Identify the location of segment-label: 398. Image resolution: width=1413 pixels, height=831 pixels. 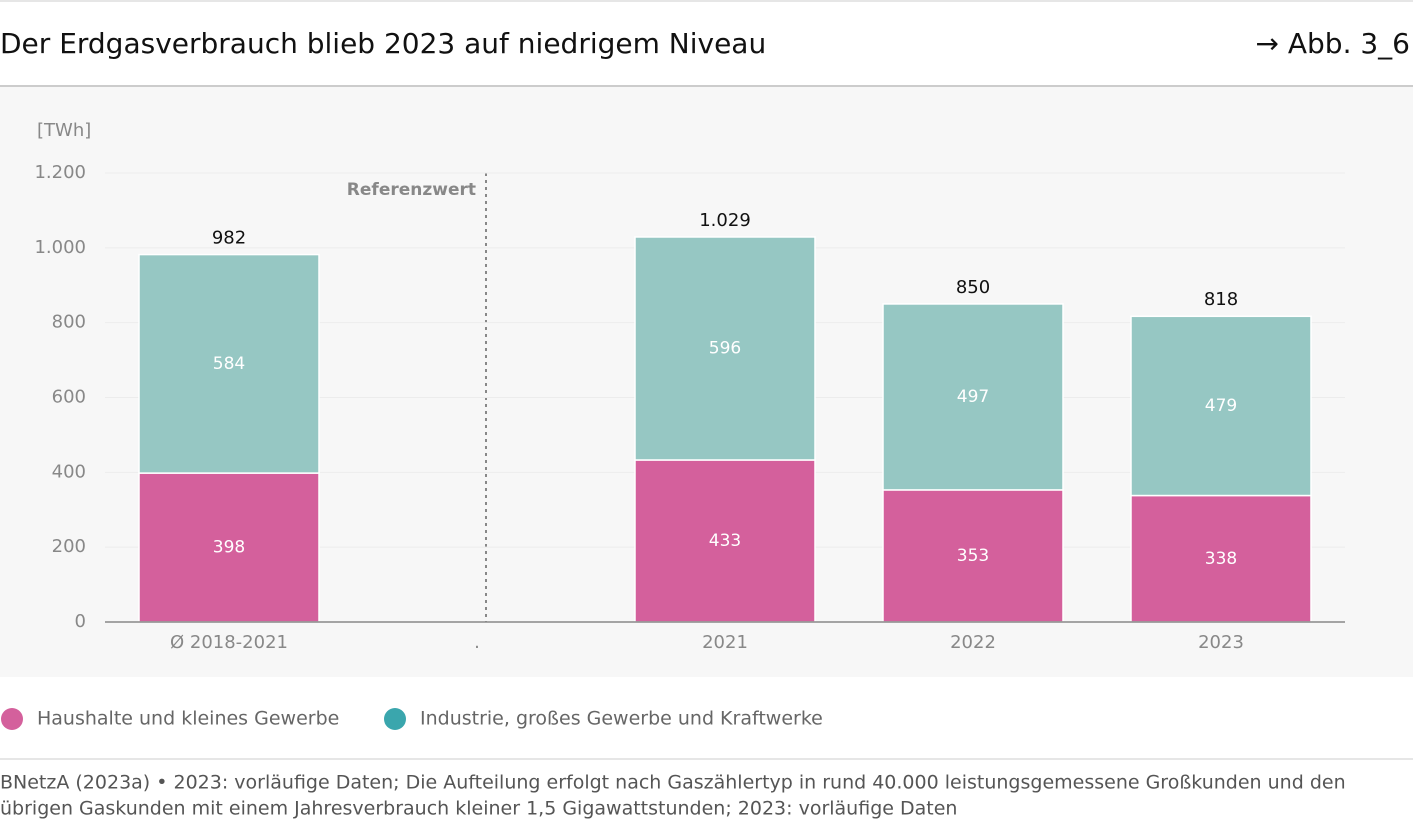
(229, 548).